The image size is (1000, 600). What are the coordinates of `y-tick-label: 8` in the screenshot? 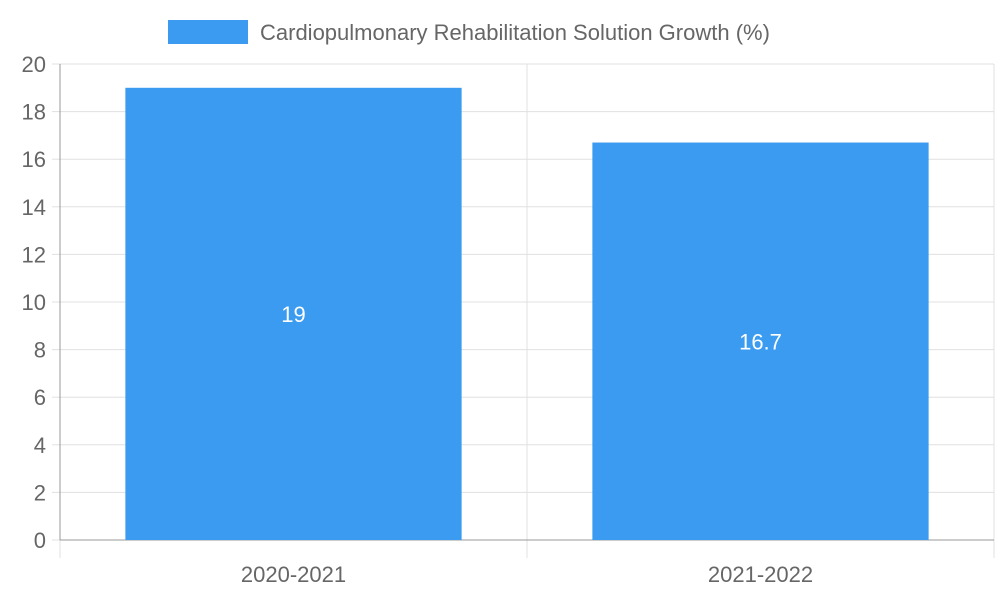 It's located at (40, 350).